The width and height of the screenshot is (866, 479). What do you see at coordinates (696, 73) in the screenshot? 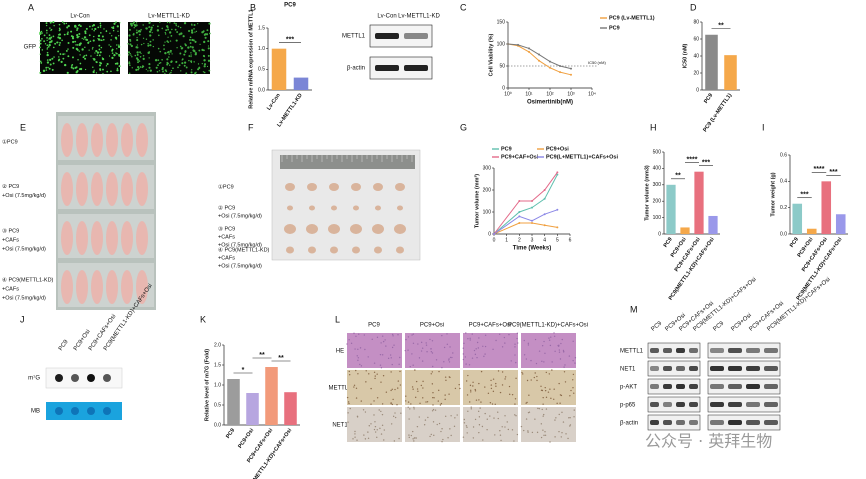
I see `y-tick-label: 20` at bounding box center [696, 73].